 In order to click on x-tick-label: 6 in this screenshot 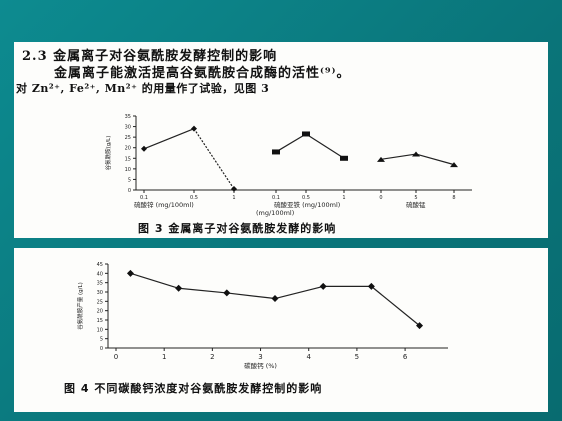, I will do `click(405, 357)`.